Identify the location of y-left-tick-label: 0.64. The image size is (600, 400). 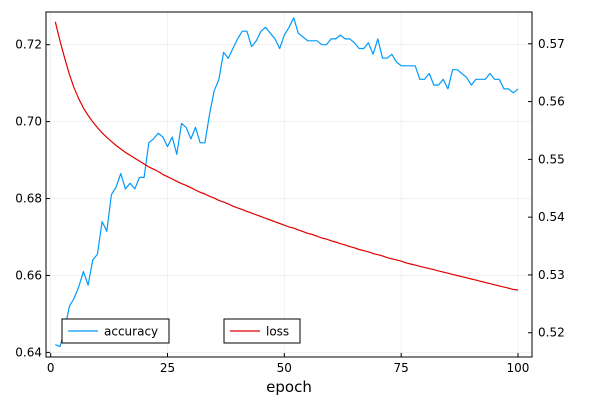
(28, 352).